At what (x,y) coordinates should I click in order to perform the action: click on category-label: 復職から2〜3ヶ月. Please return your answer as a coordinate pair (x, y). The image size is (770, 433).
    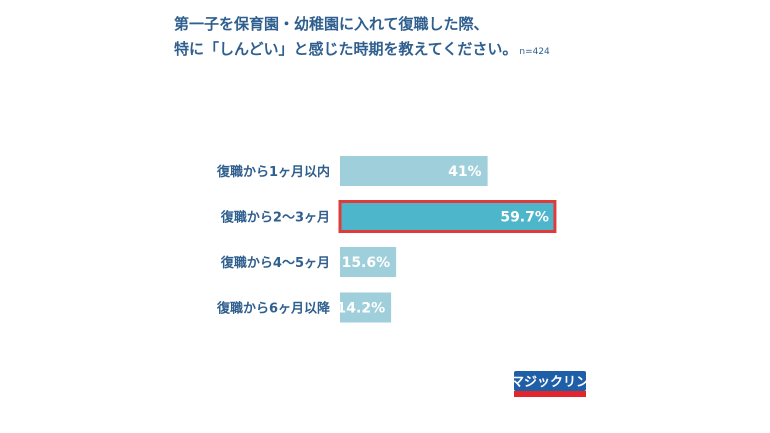
    Looking at the image, I should click on (275, 218).